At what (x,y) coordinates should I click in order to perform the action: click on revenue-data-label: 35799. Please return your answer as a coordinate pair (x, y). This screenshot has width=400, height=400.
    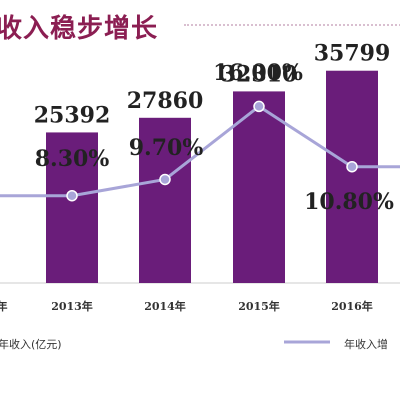
    Looking at the image, I should click on (352, 54).